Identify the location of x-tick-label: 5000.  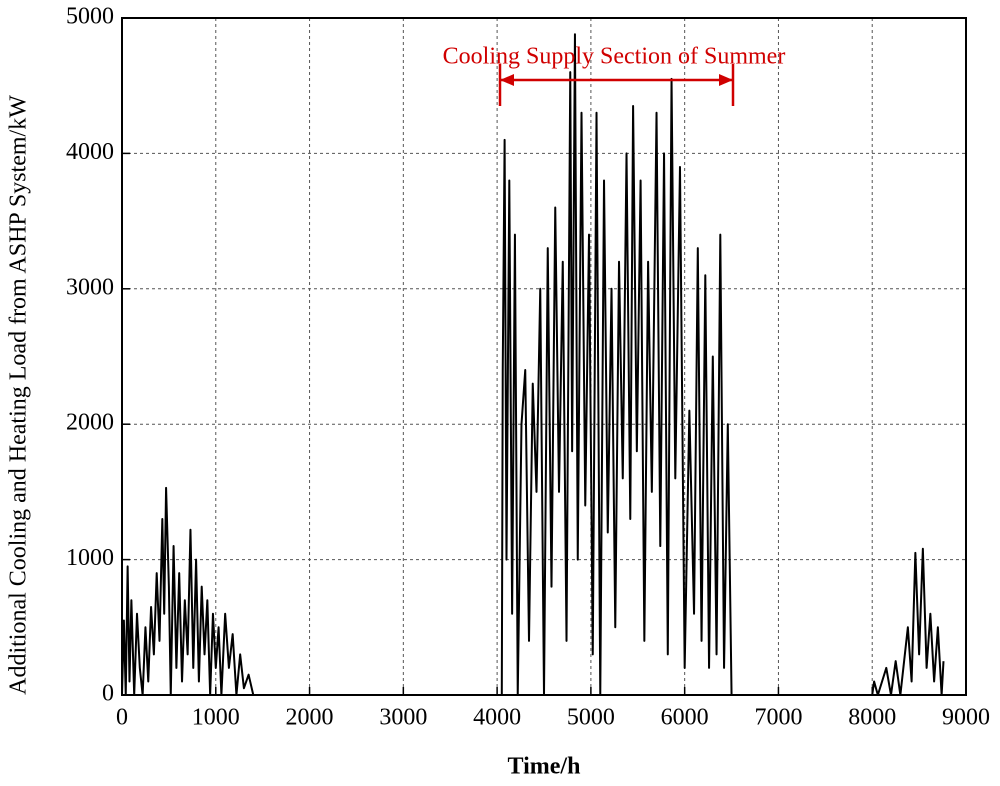
(591, 718).